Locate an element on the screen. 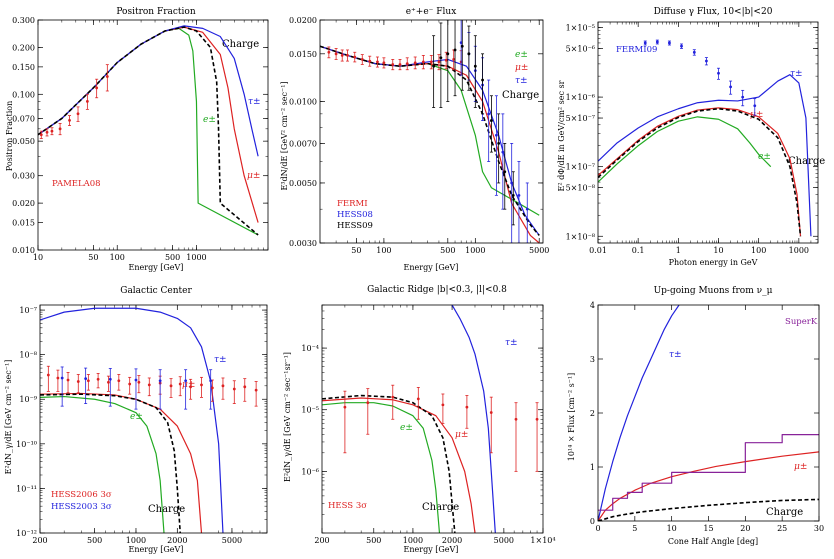 The image size is (834, 559). y-axis-label: E²dN_γ/dE [GeV cm⁻² sec⁻¹sr⁻¹] is located at coordinates (287, 417).